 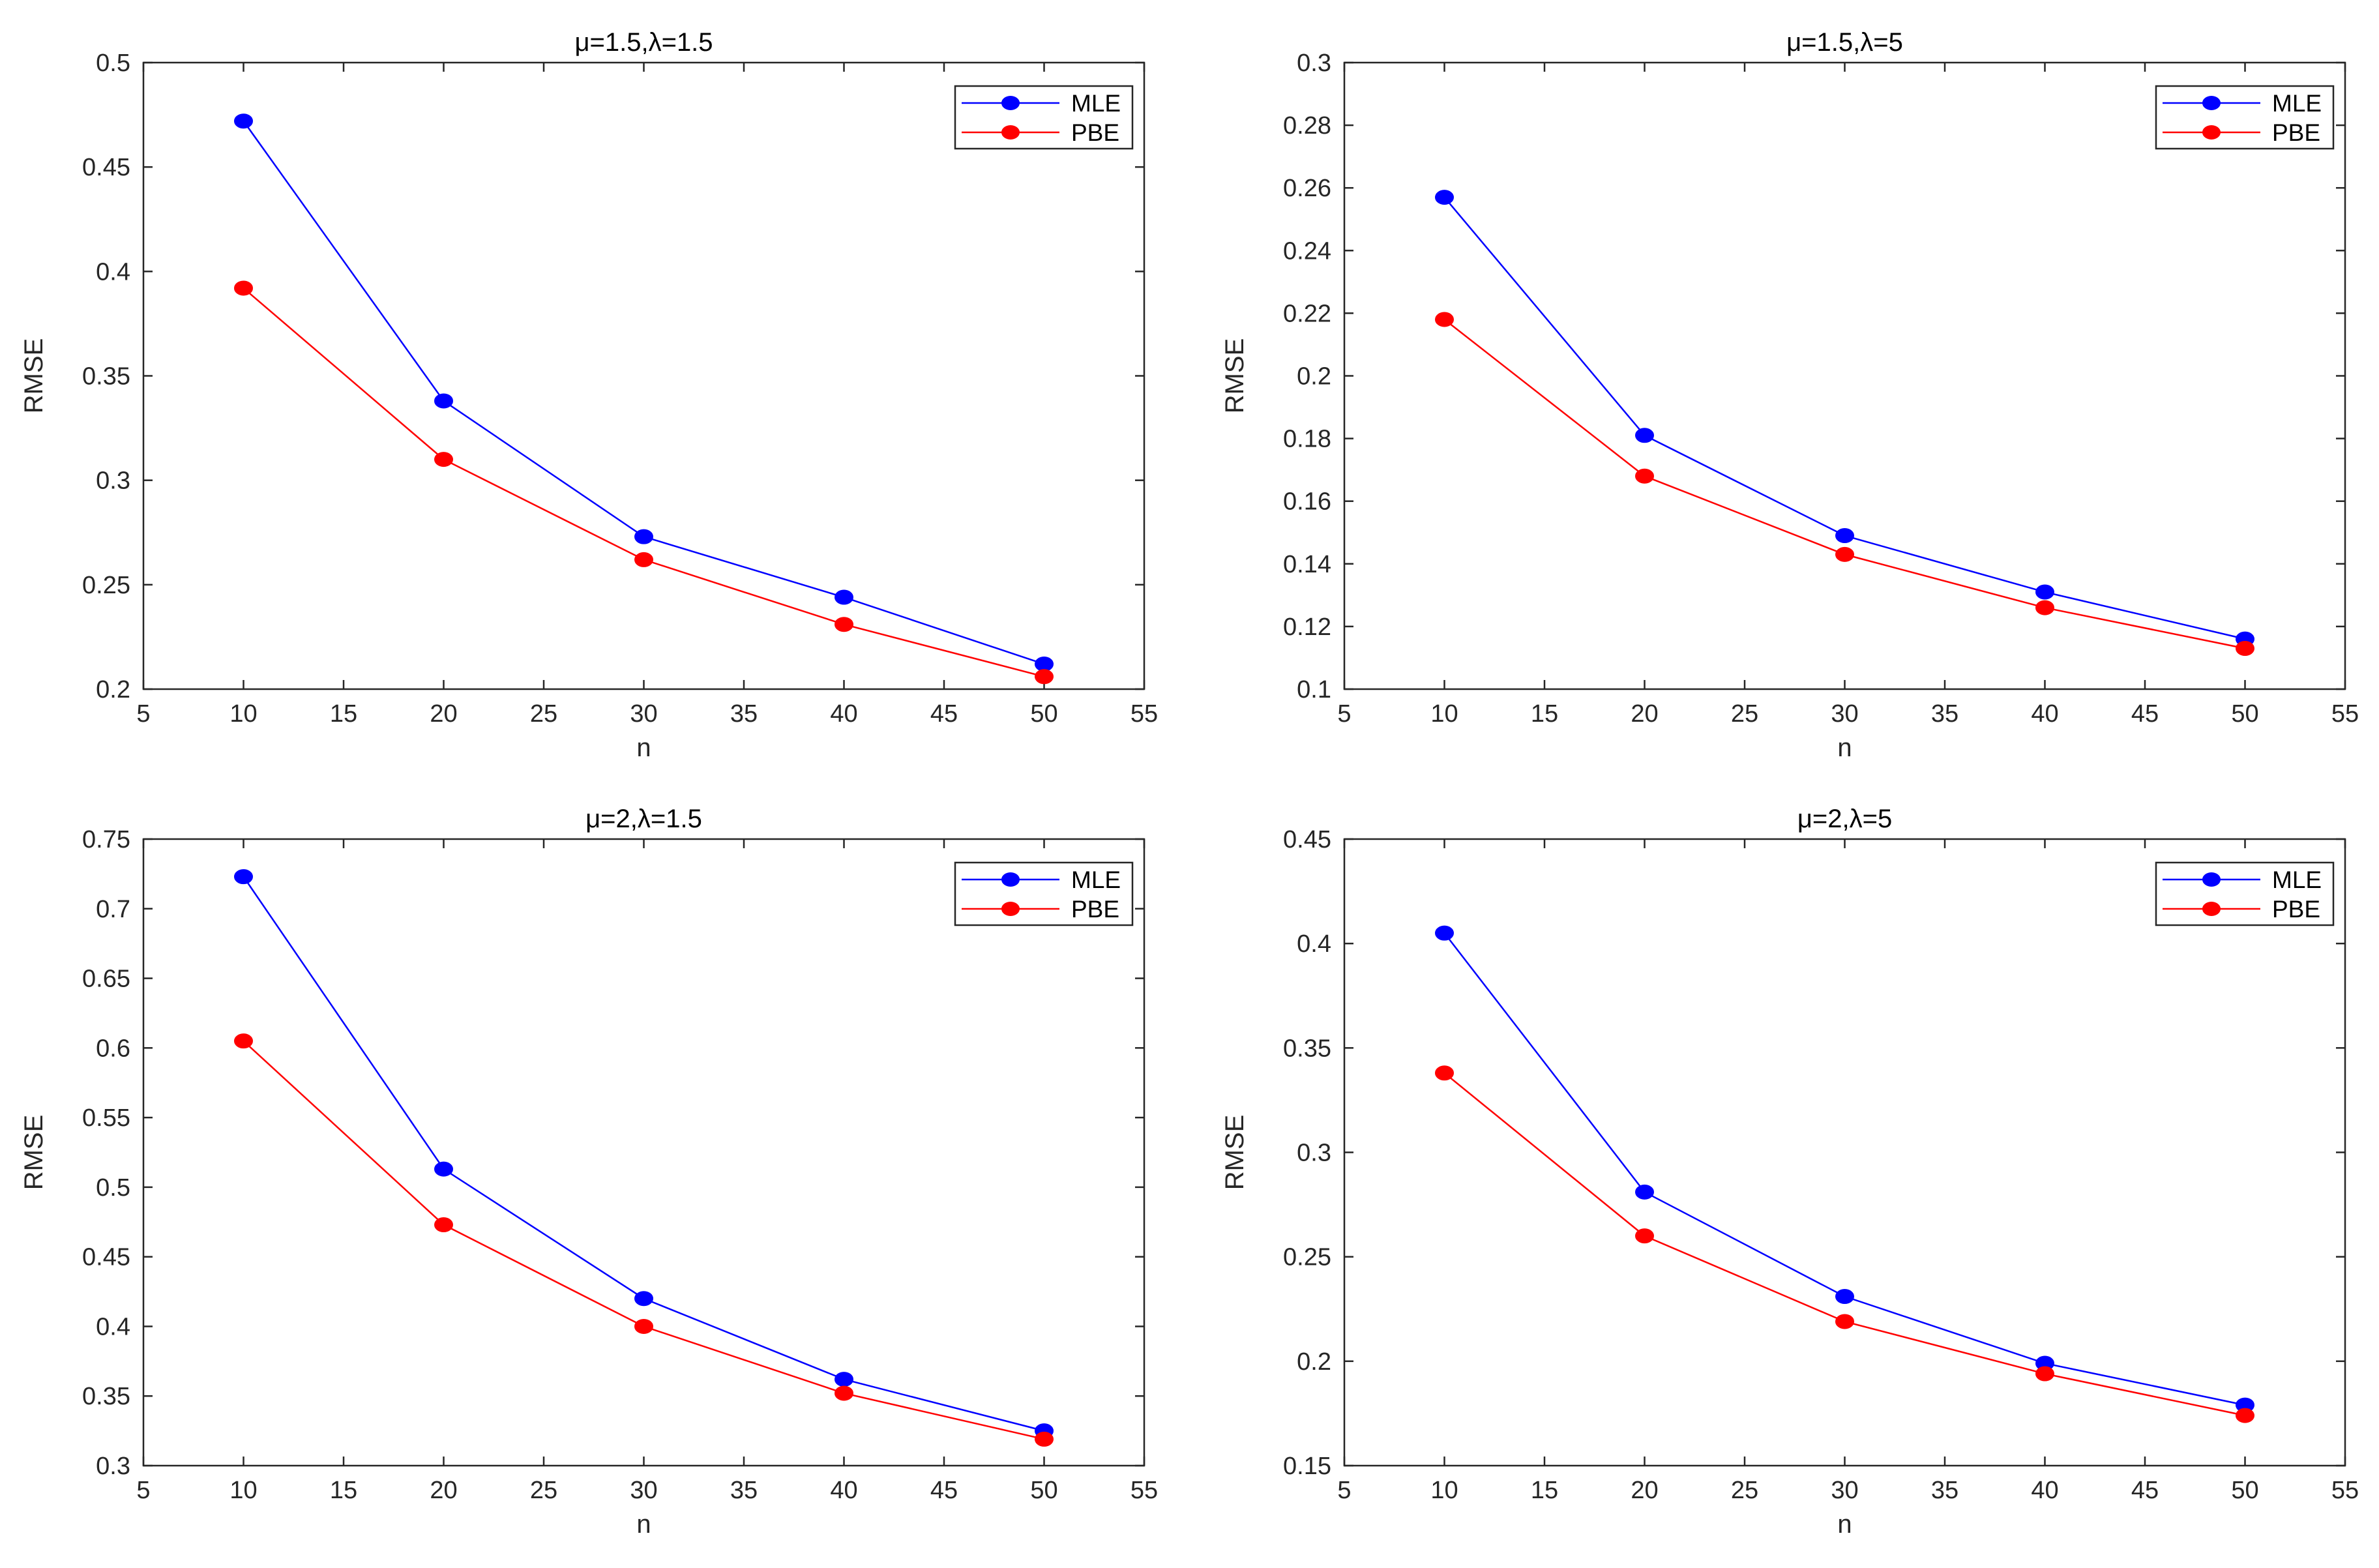 What do you see at coordinates (106, 1118) in the screenshot?
I see `y-tick-label: 0.55` at bounding box center [106, 1118].